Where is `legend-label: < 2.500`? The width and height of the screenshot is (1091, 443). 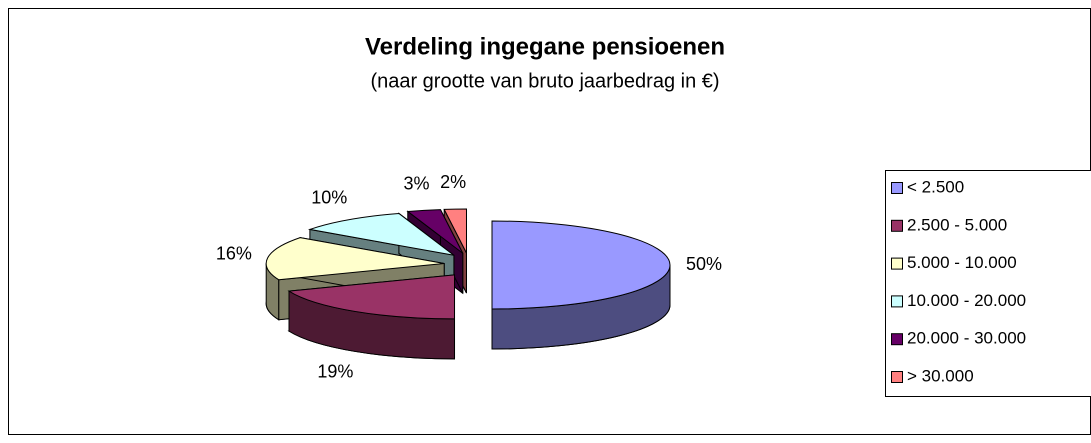
legend-label: < 2.500 is located at coordinates (935, 186).